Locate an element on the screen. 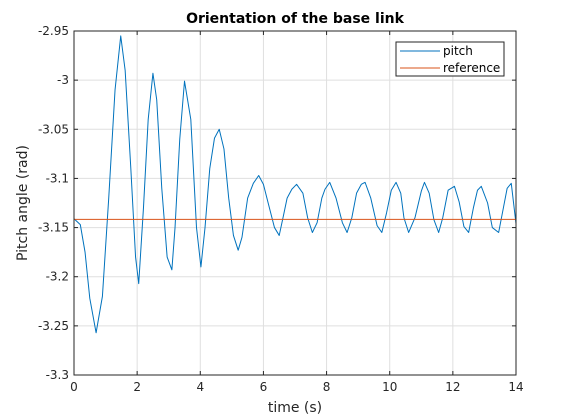 The height and width of the screenshot is (420, 570). x-tick-label: 2 is located at coordinates (137, 387).